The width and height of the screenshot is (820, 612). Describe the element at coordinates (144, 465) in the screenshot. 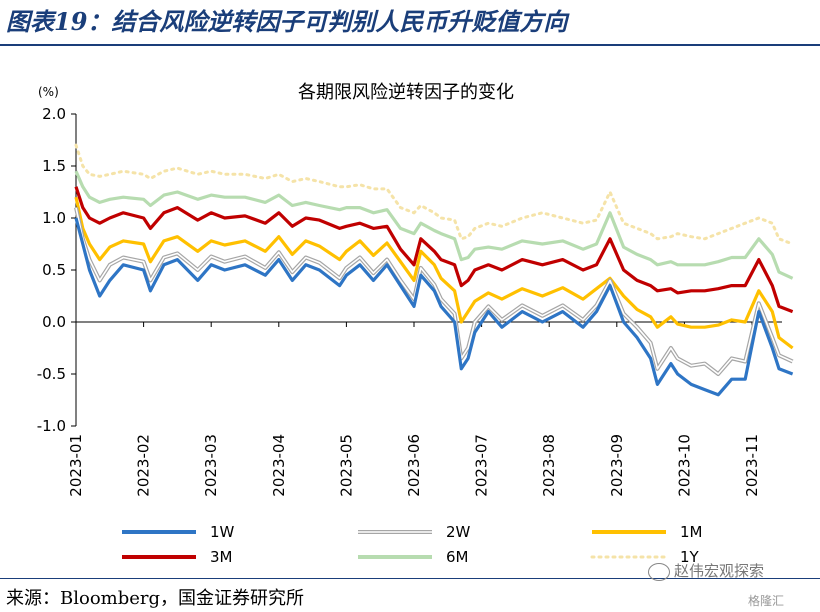

I see `x-tick-label: 2023-02` at that location.